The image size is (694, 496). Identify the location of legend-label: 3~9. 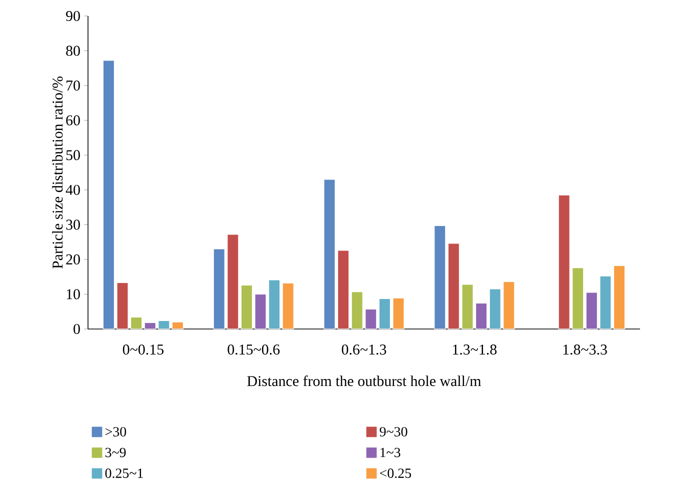
(115, 453).